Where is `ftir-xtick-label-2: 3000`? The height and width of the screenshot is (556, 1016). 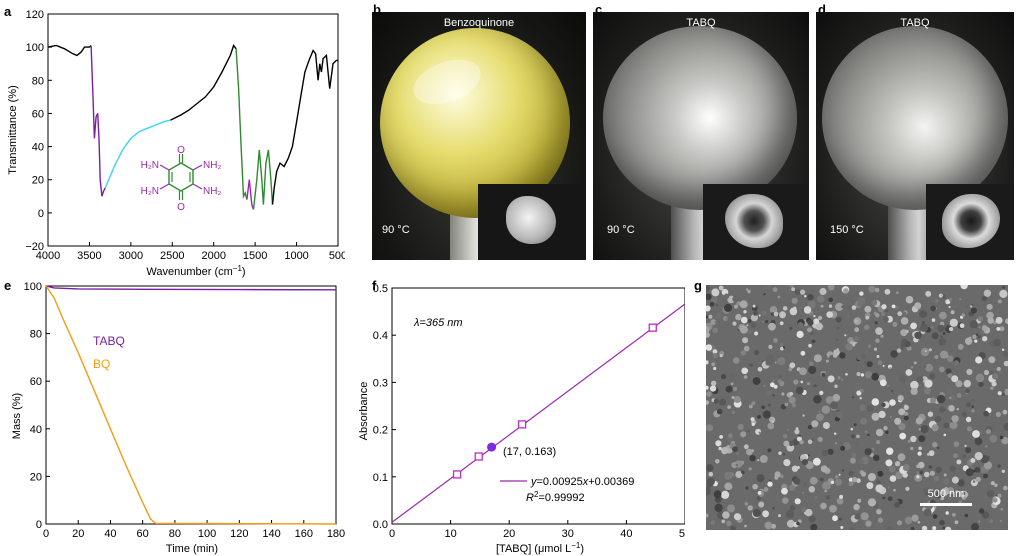 ftir-xtick-label-2: 3000 is located at coordinates (131, 256).